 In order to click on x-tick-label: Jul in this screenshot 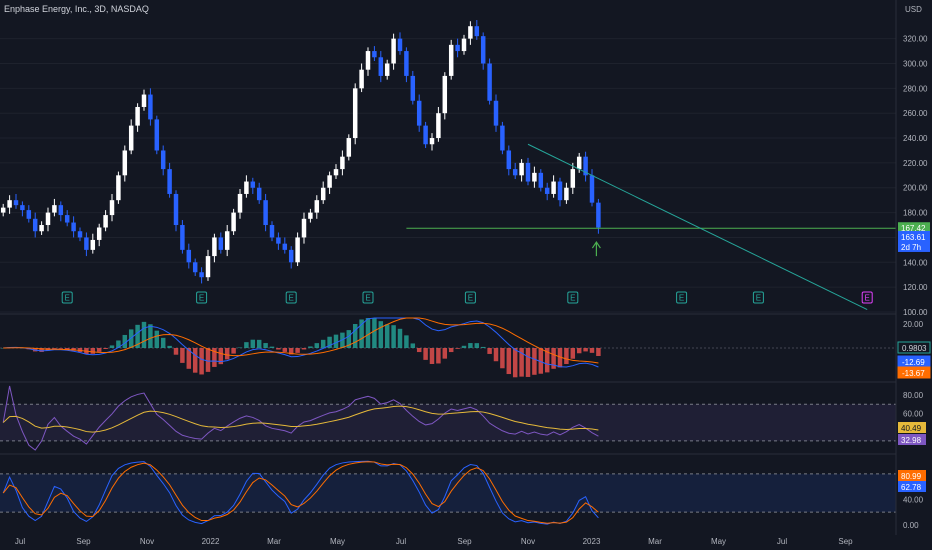, I will do `click(782, 541)`.